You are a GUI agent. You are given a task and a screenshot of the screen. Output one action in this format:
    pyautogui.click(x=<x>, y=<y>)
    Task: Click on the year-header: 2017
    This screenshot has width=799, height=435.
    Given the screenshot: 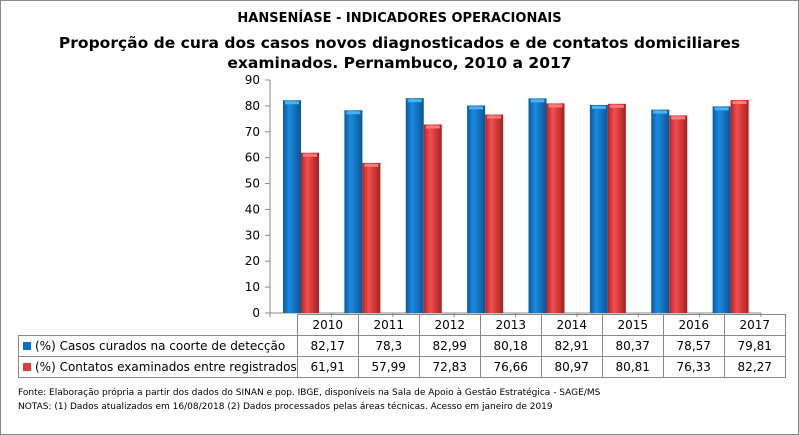 What is the action you would take?
    pyautogui.click(x=754, y=325)
    